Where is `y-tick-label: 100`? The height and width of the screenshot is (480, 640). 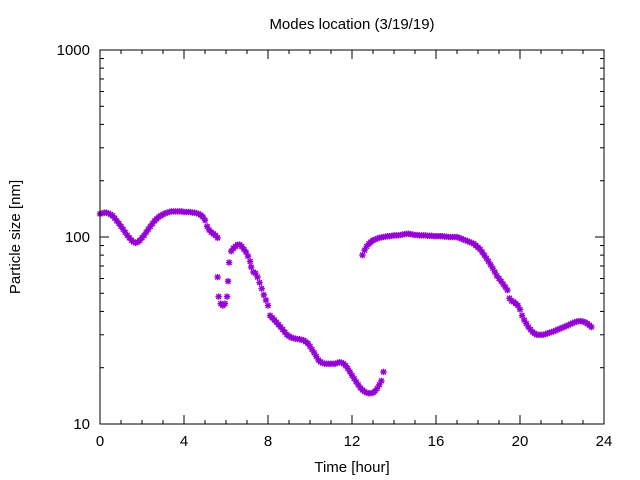
y-tick-label: 100 is located at coordinates (77, 237).